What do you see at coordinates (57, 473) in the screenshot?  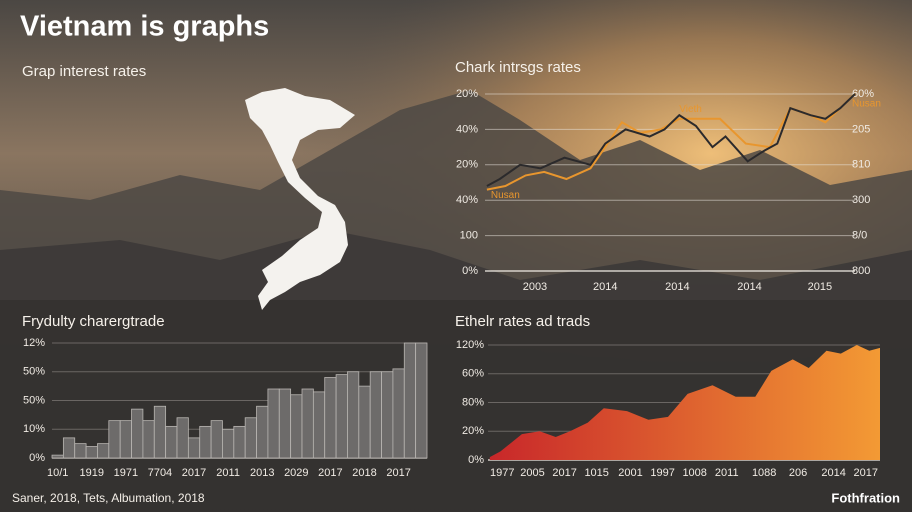 I see `x-tick-label: 10/1` at bounding box center [57, 473].